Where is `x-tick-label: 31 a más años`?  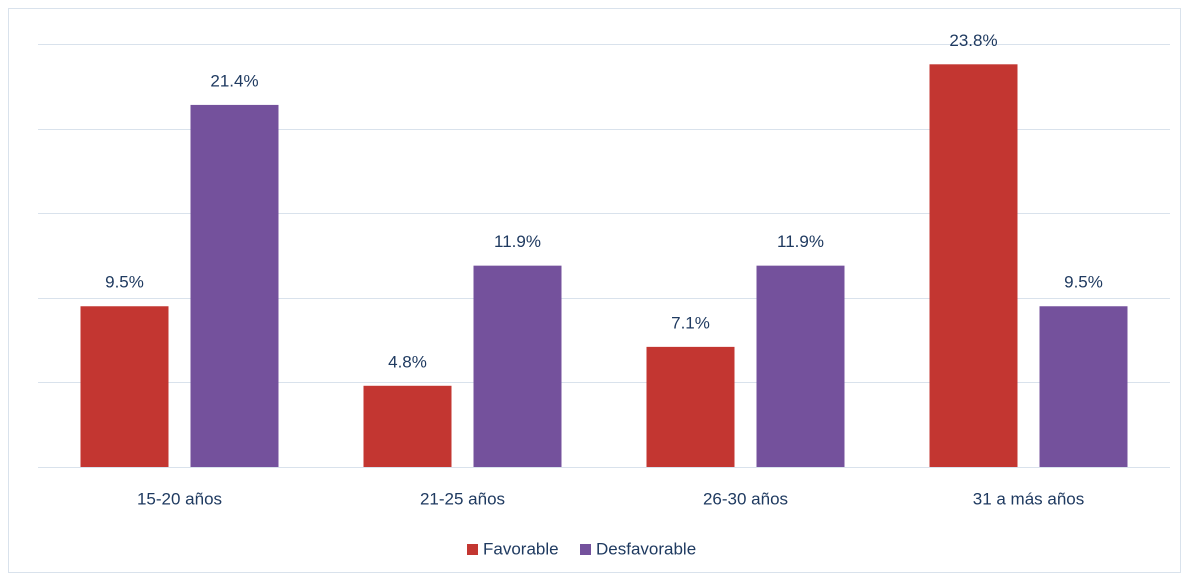
x-tick-label: 31 a más años is located at coordinates (1029, 498).